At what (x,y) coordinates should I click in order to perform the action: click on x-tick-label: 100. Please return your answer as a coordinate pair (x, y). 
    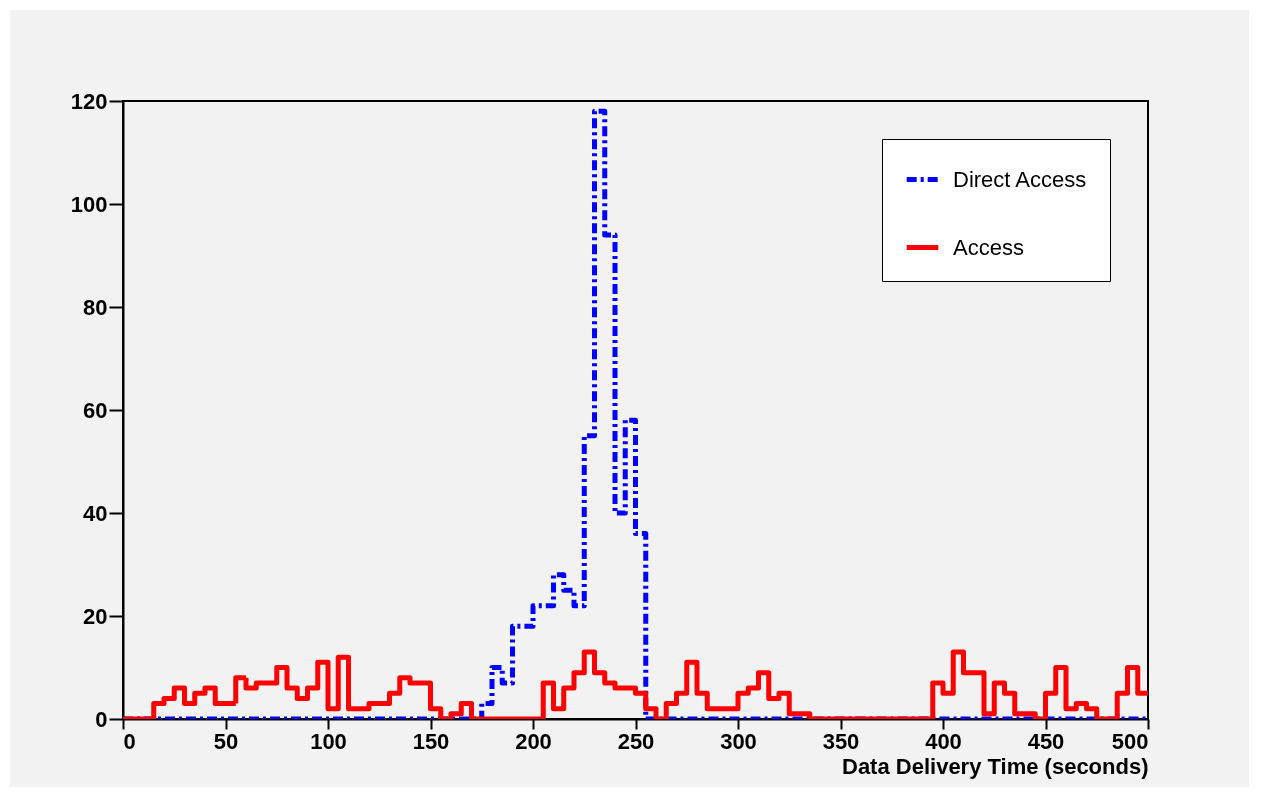
    Looking at the image, I should click on (328, 741).